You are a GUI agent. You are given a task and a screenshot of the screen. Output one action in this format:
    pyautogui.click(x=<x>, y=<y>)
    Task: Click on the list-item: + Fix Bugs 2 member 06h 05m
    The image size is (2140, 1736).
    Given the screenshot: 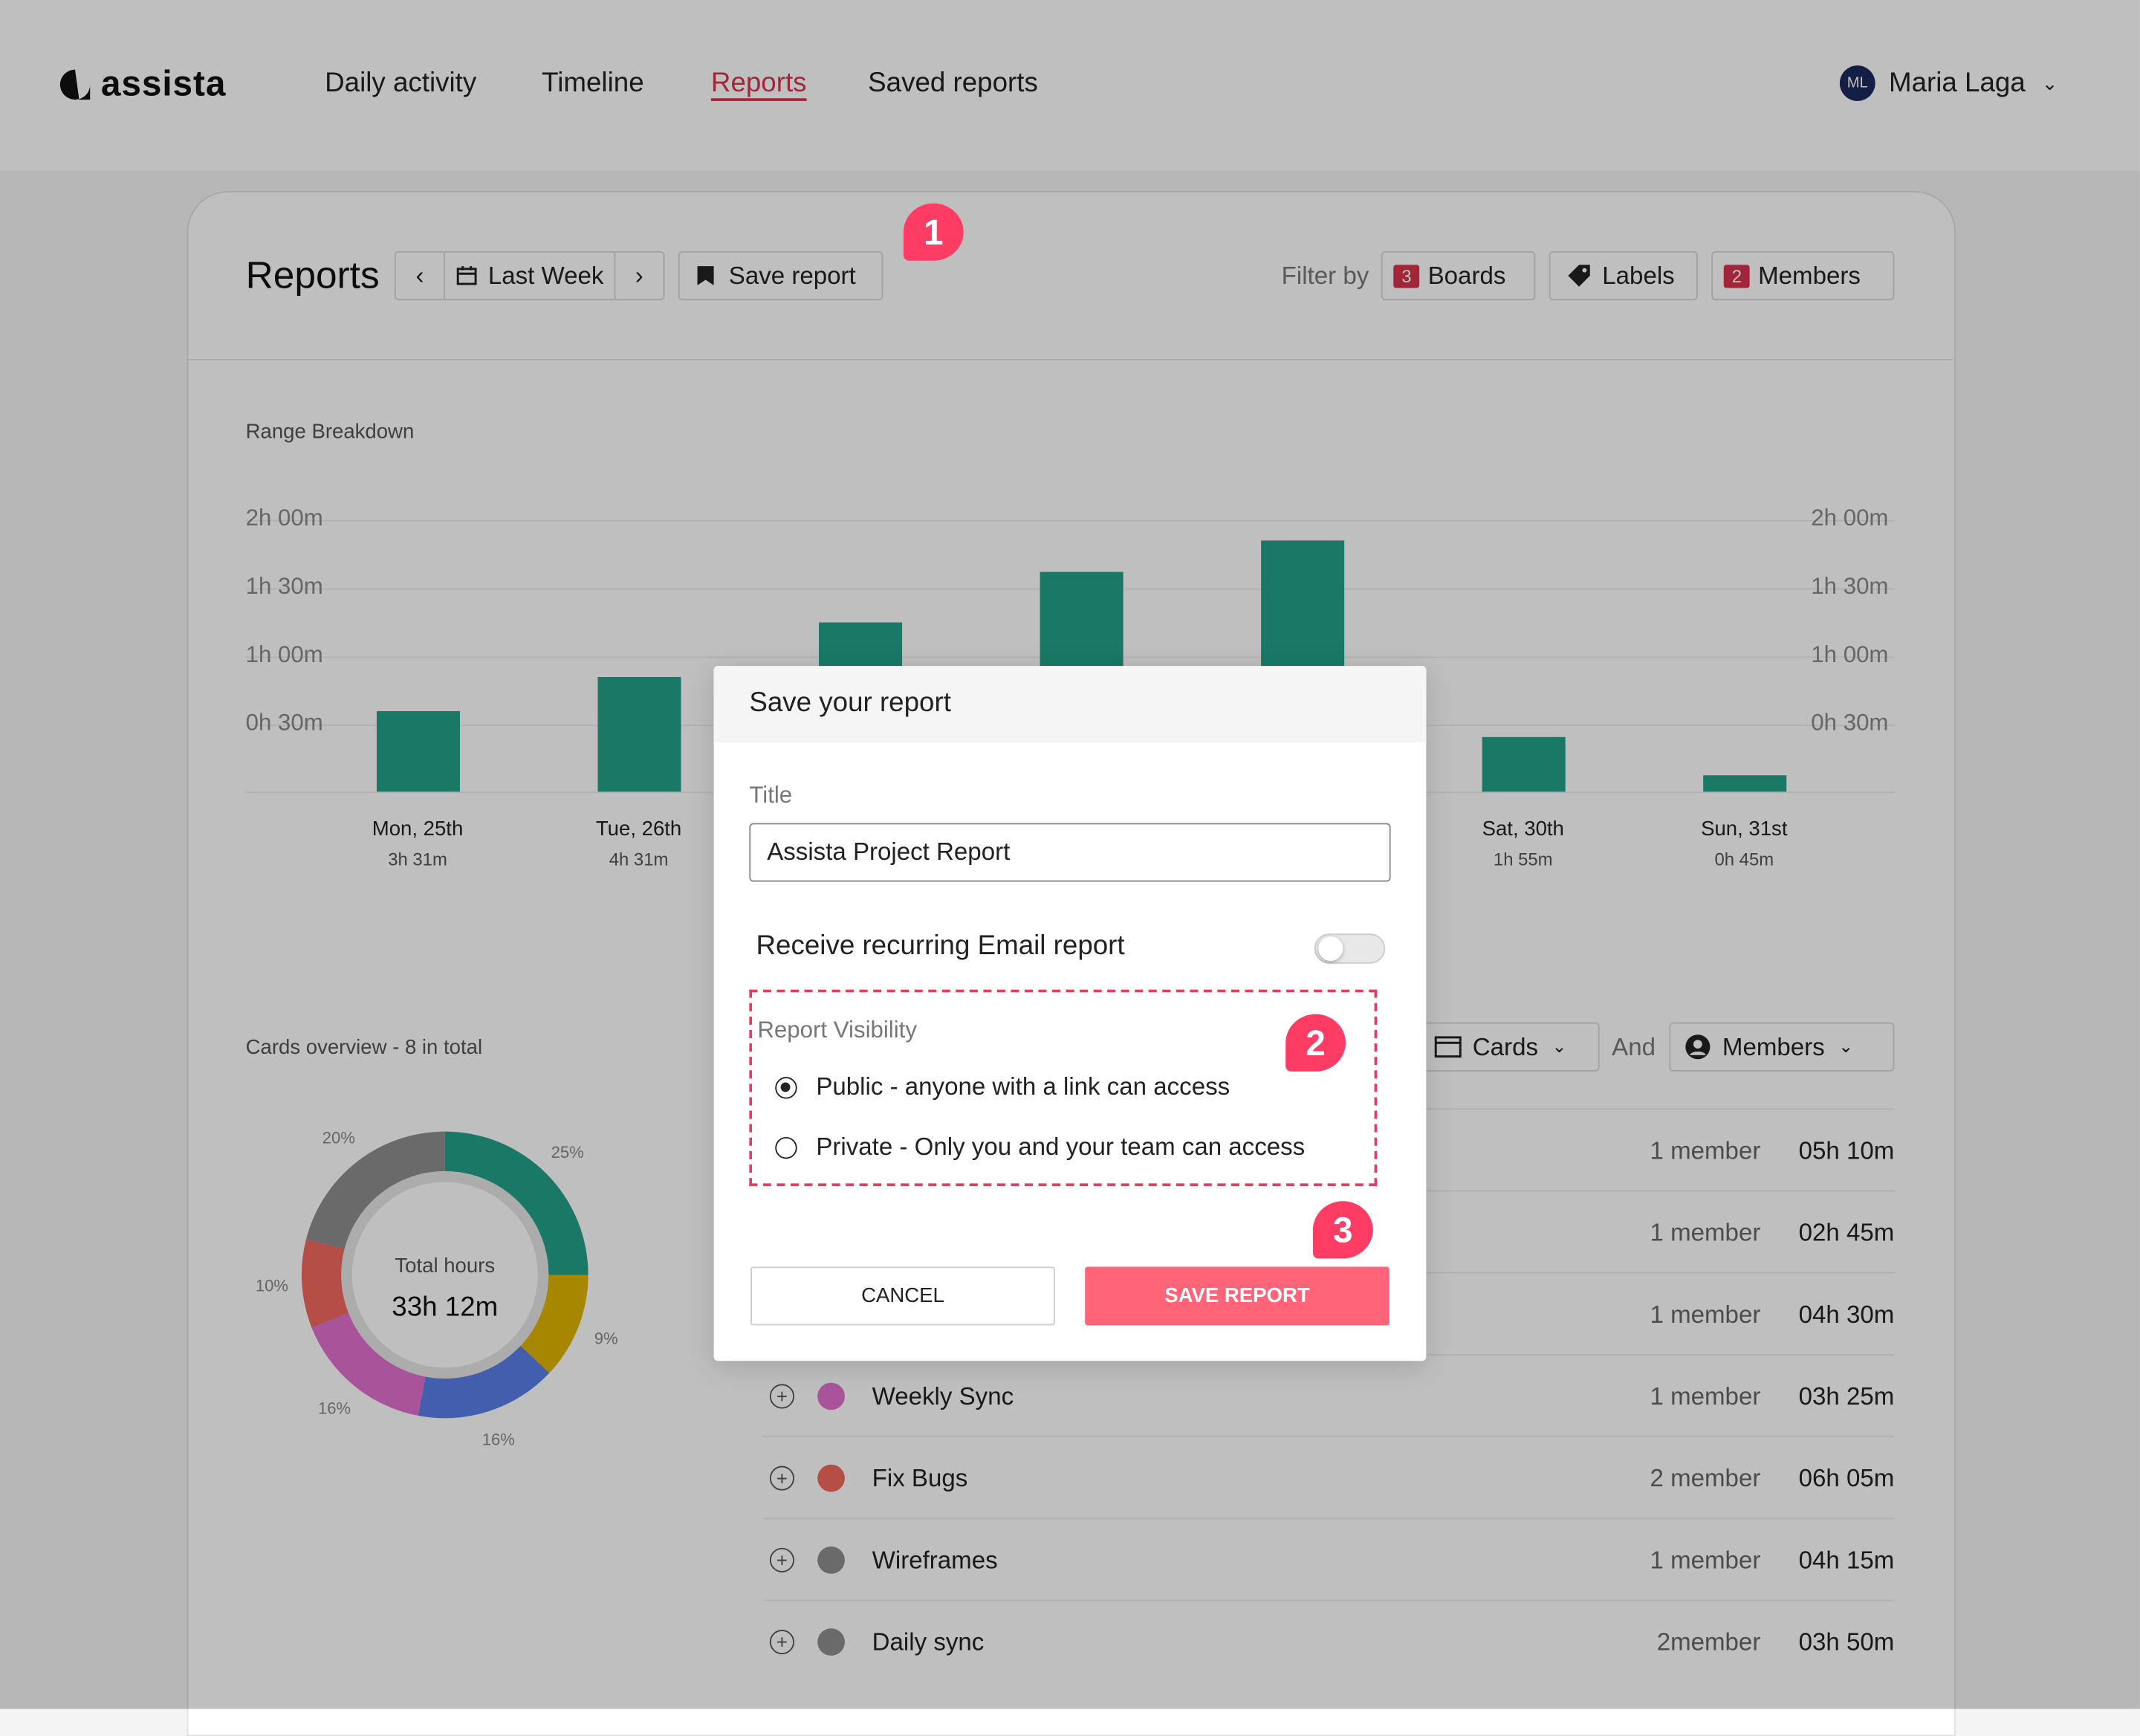 What is the action you would take?
    pyautogui.click(x=1328, y=1477)
    